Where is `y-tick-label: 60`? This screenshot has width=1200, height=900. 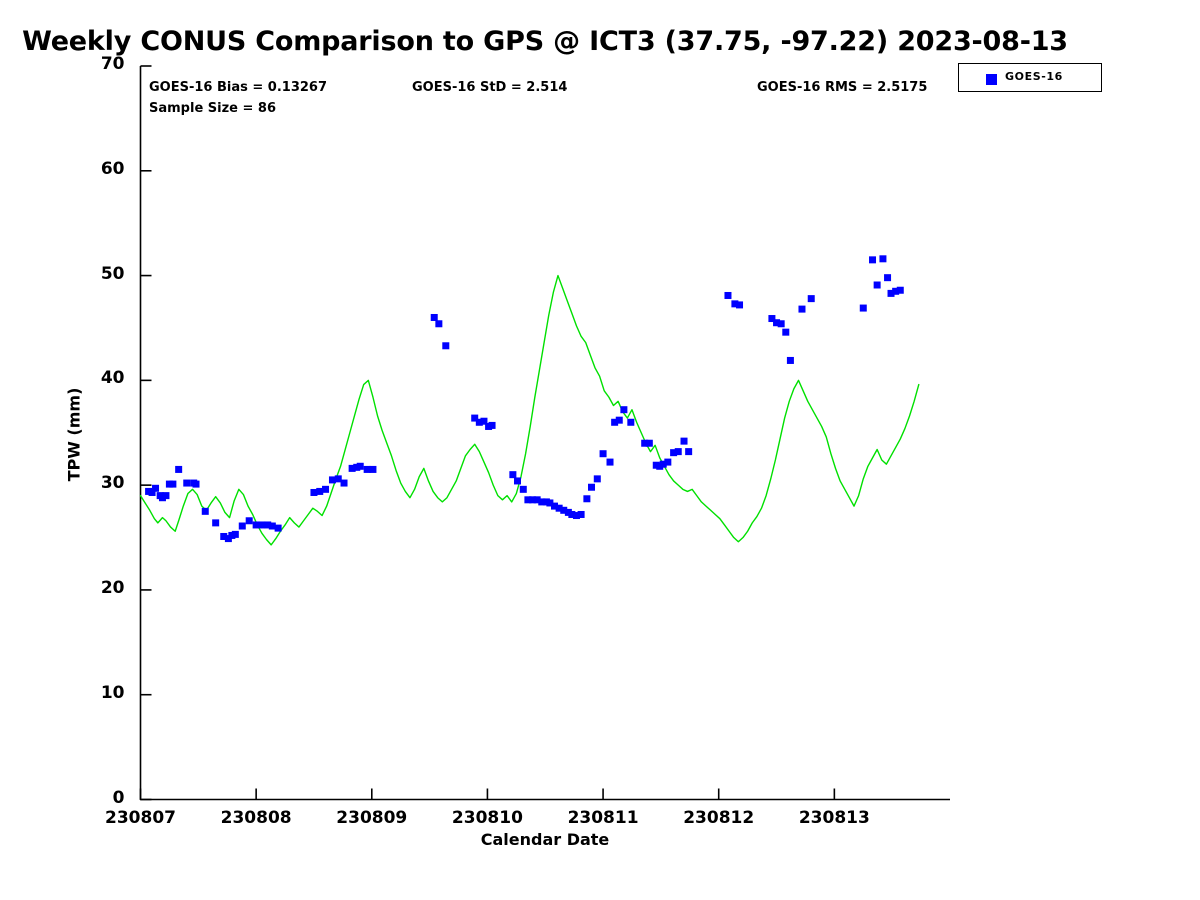 y-tick-label: 60 is located at coordinates (112, 168).